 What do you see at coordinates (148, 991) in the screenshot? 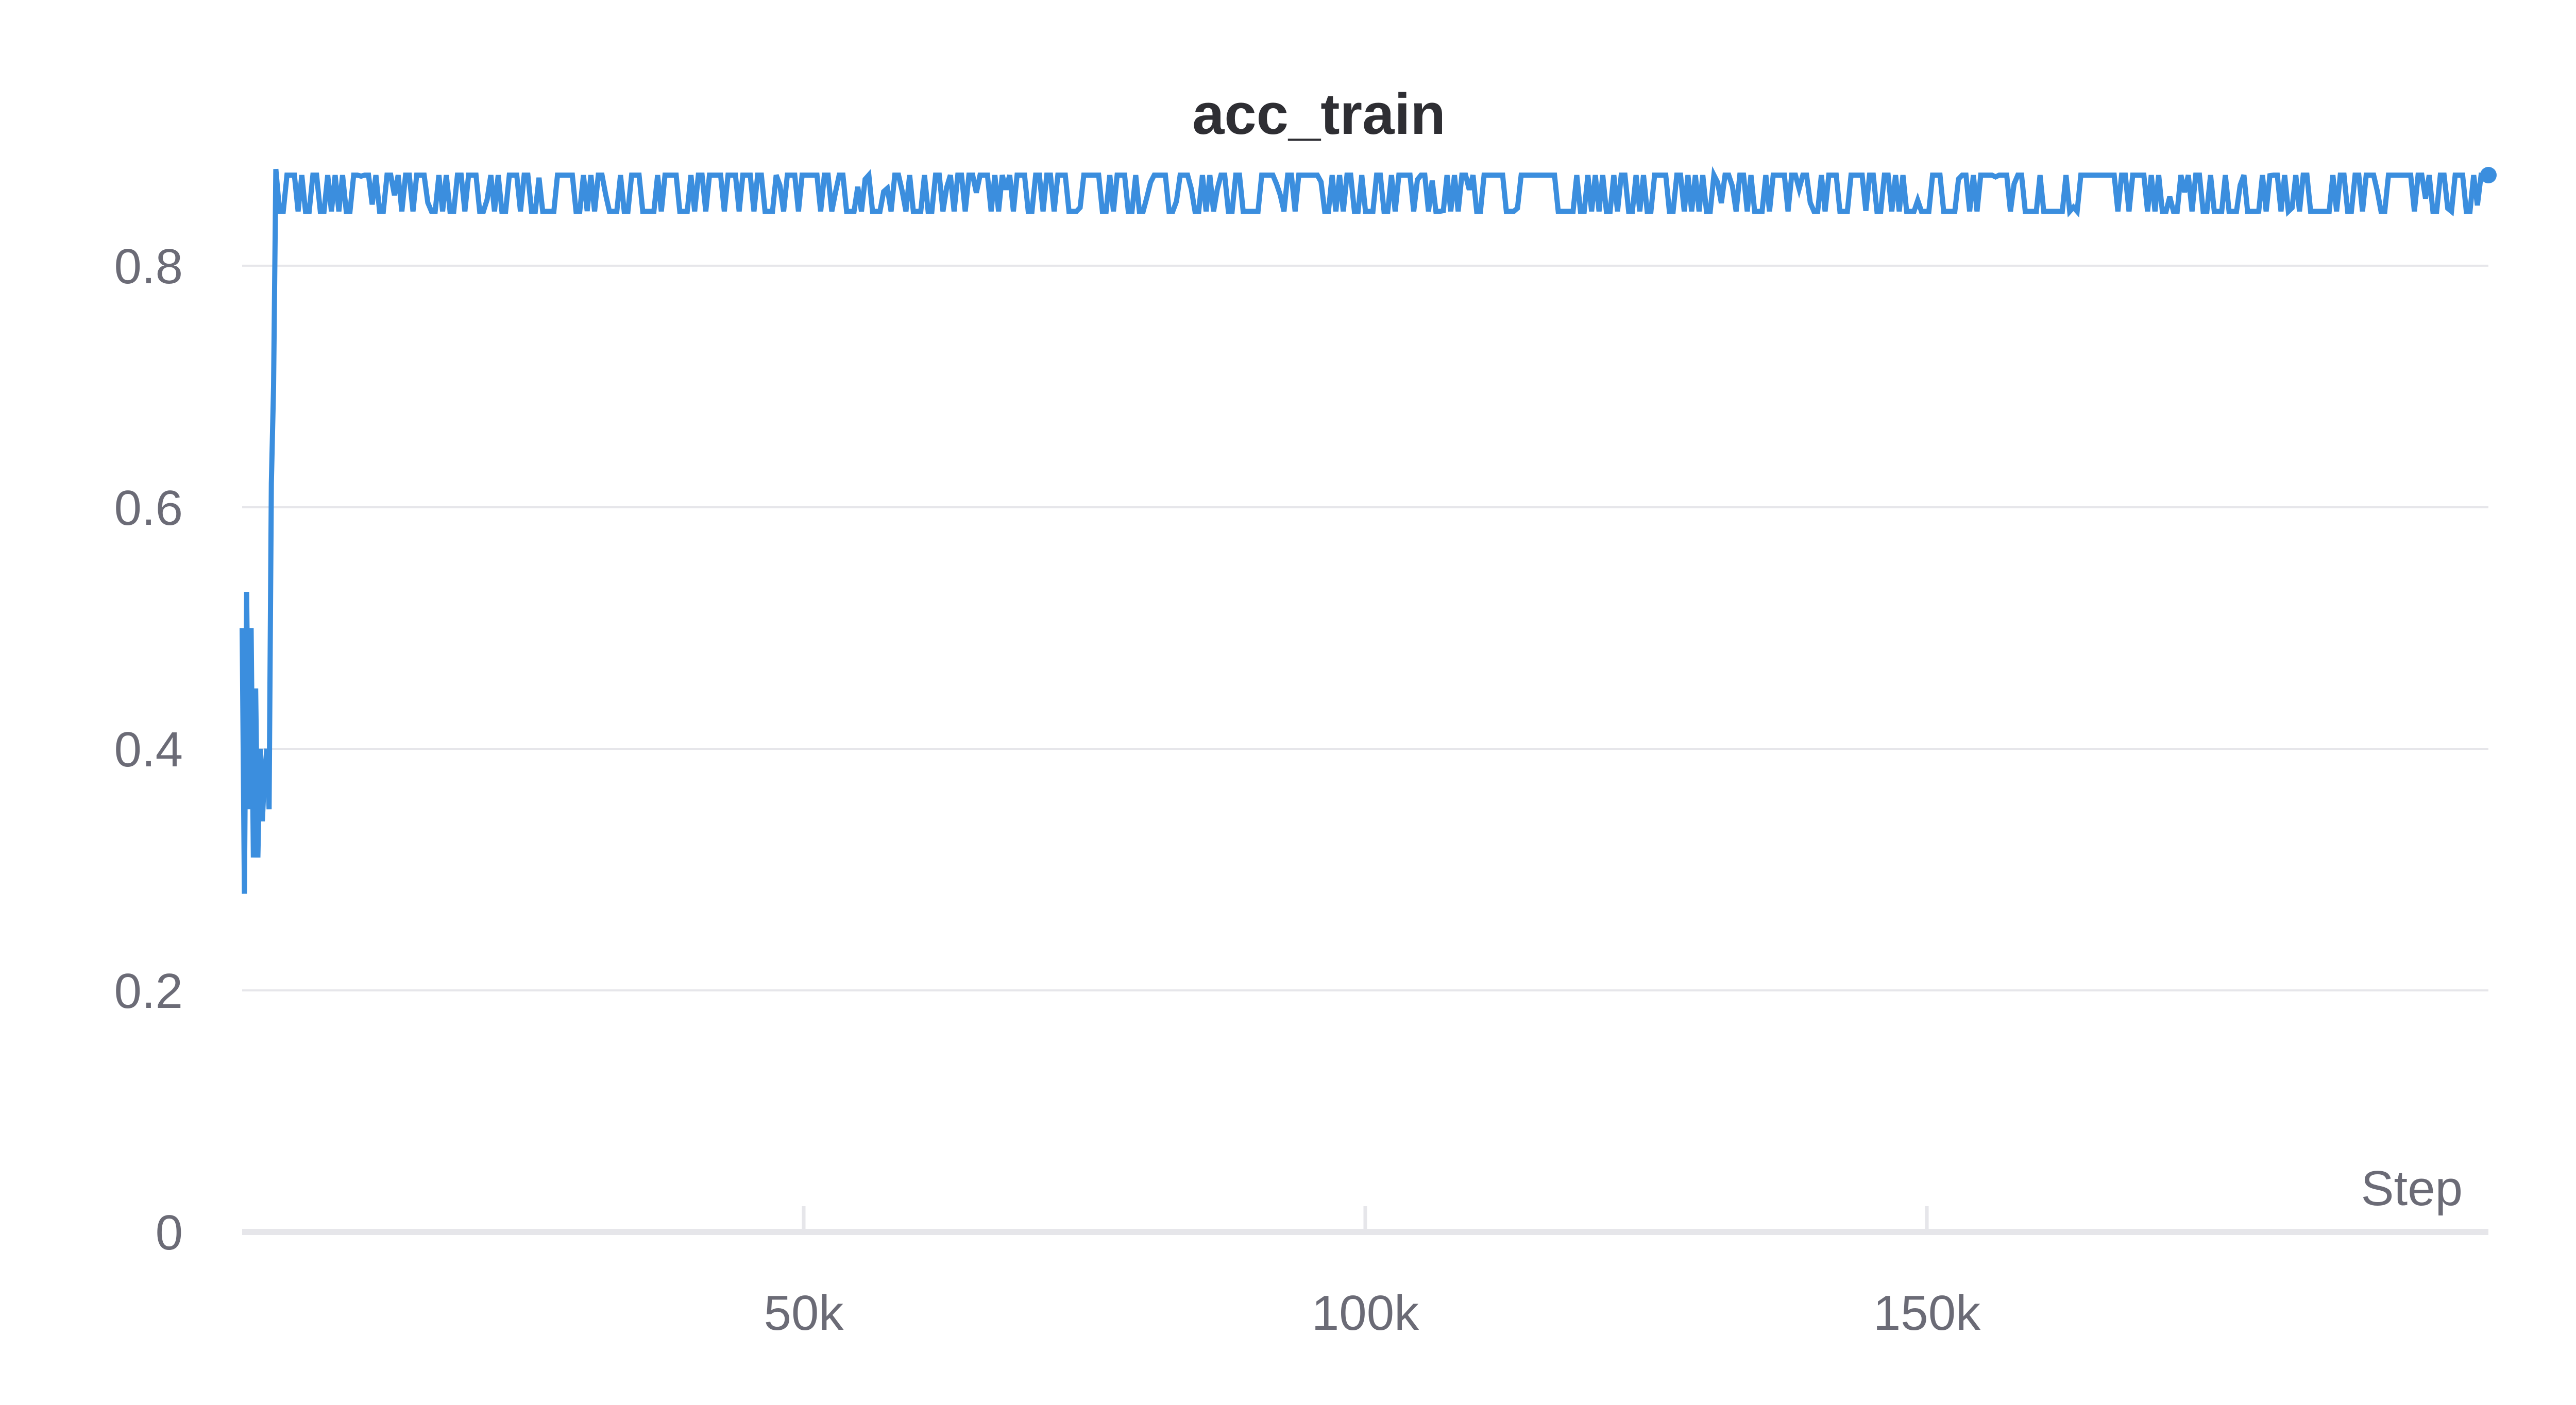
I see `y-tick-label: 0.2` at bounding box center [148, 991].